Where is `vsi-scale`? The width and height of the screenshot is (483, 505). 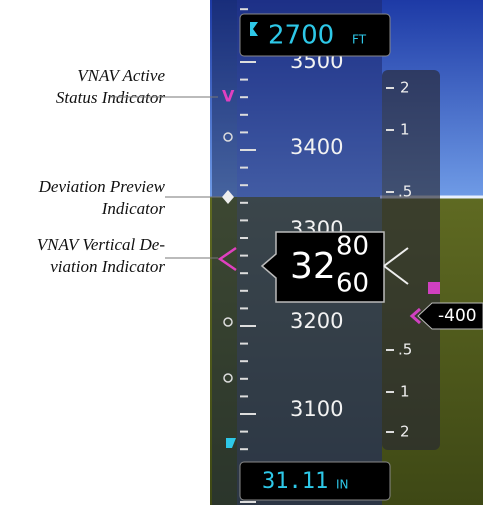 vsi-scale is located at coordinates (411, 260).